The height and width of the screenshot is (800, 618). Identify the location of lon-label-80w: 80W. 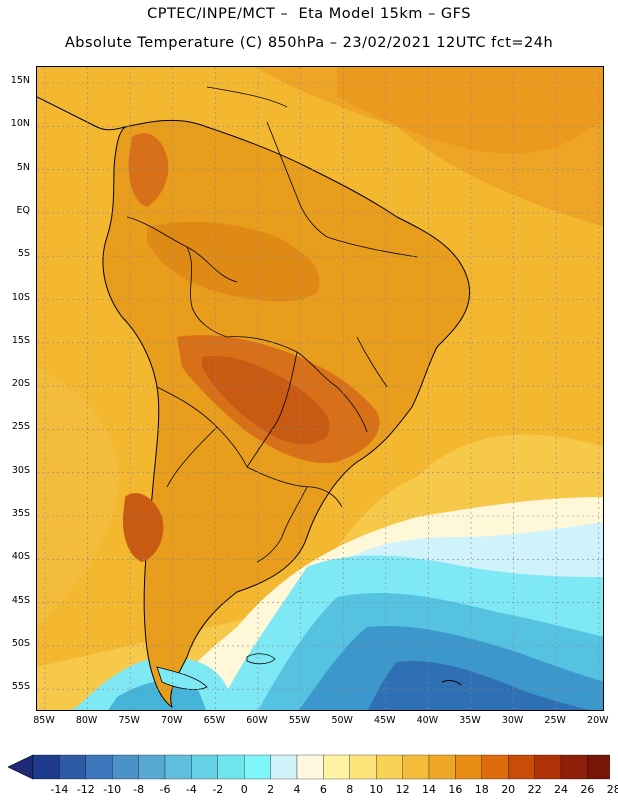
(86, 720).